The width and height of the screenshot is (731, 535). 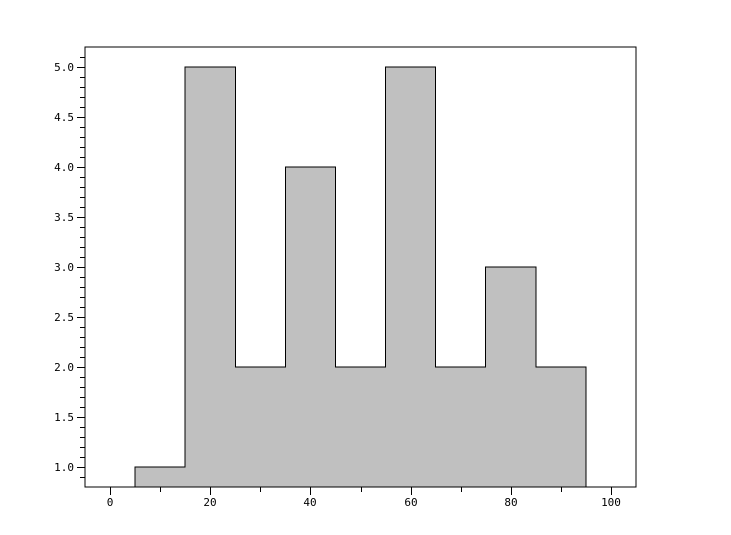 I want to click on y-tick-label: 3.0, so click(x=64, y=267).